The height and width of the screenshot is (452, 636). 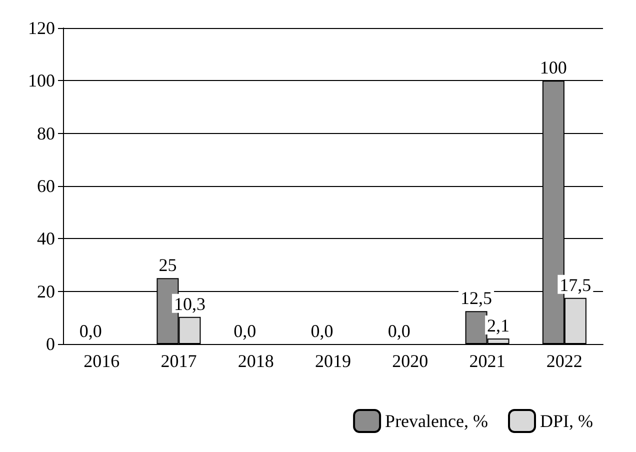 What do you see at coordinates (46, 291) in the screenshot?
I see `y-tick-label: 20` at bounding box center [46, 291].